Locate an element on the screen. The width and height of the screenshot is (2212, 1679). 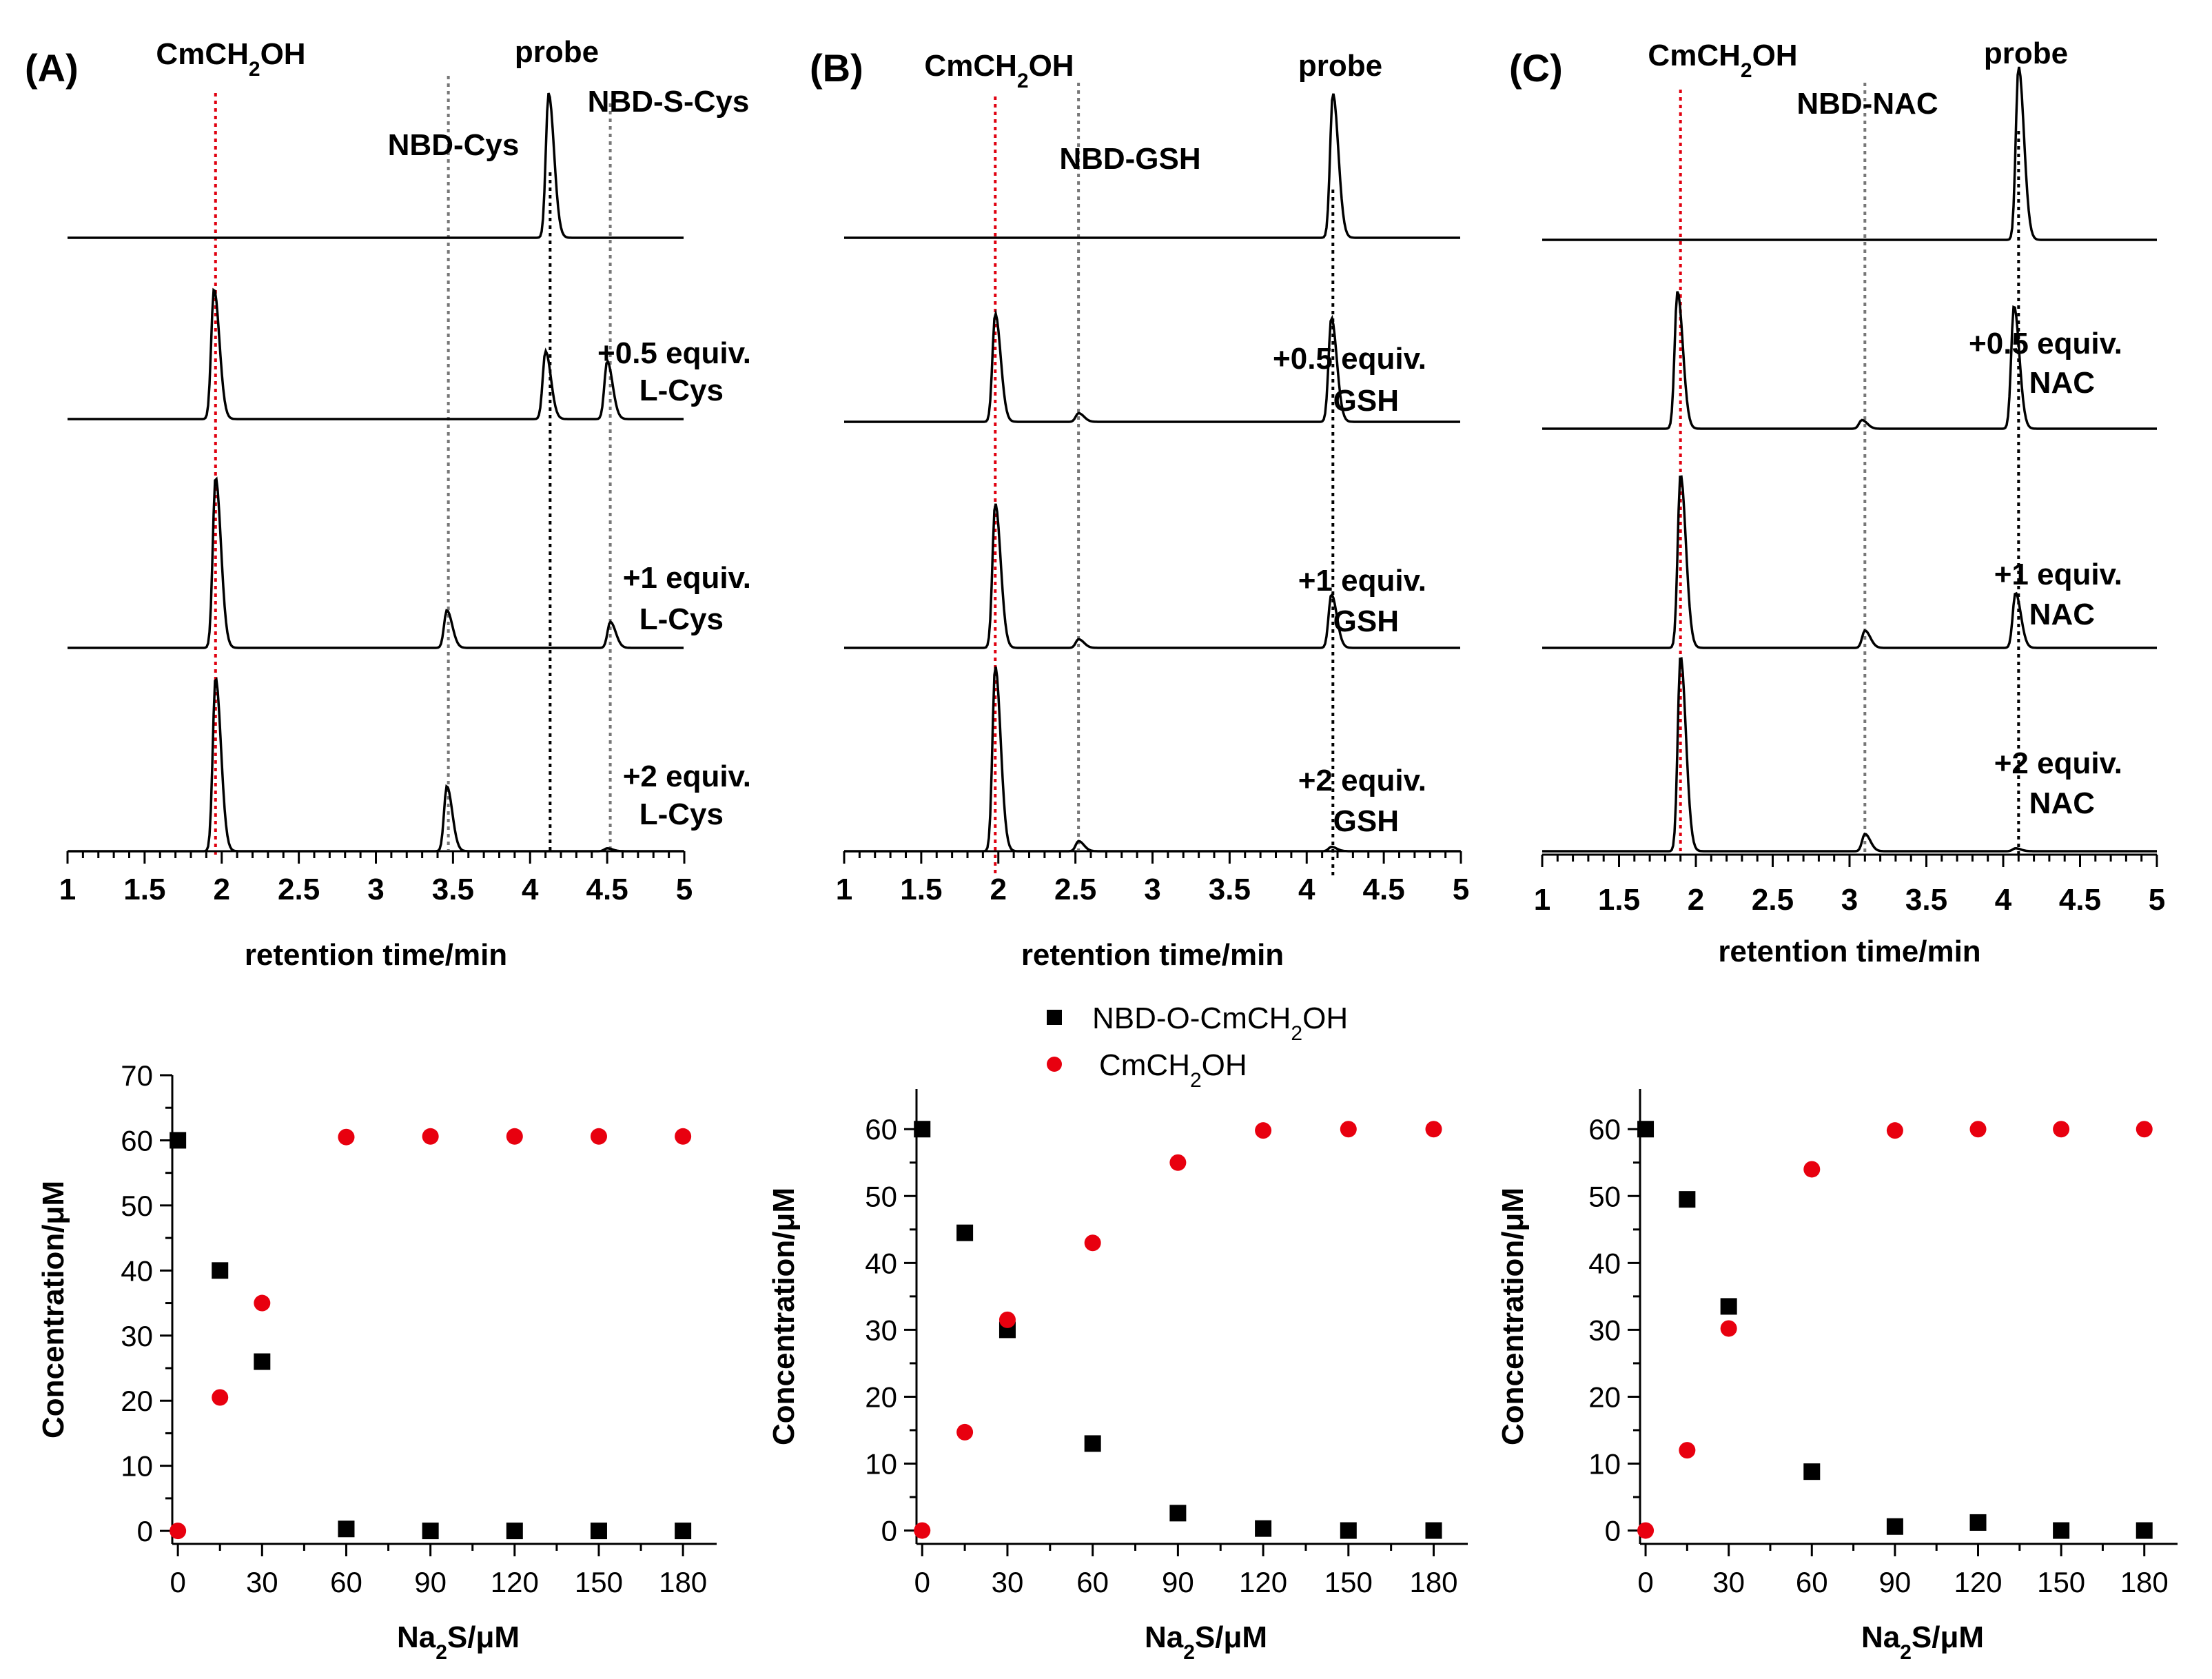
peak-label-main: CmCH is located at coordinates (1694, 55).